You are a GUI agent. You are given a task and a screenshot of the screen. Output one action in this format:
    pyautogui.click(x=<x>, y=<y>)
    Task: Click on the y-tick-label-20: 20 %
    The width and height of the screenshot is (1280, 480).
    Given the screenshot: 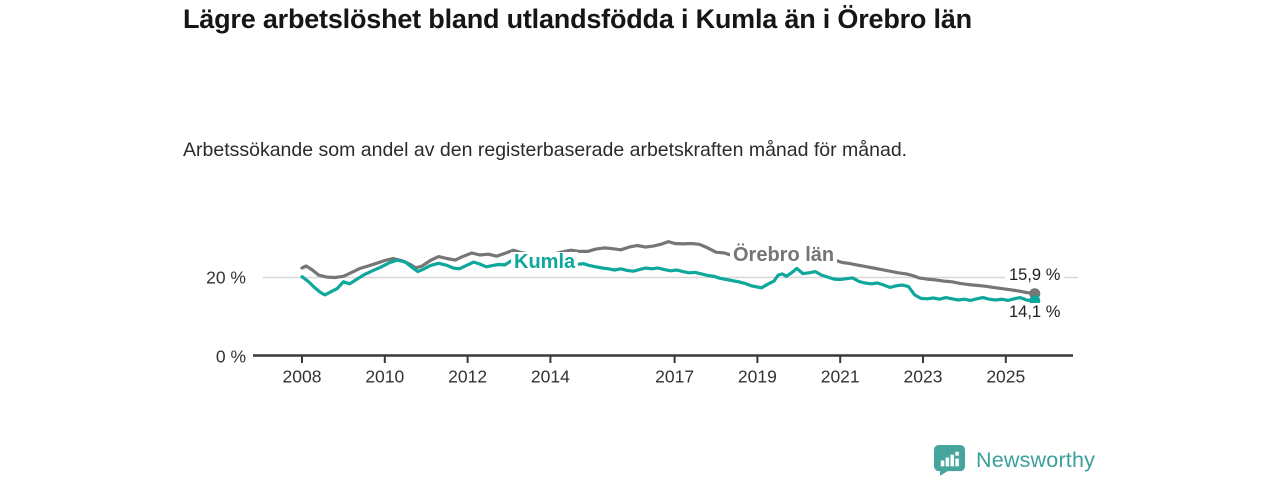 What is the action you would take?
    pyautogui.click(x=226, y=278)
    